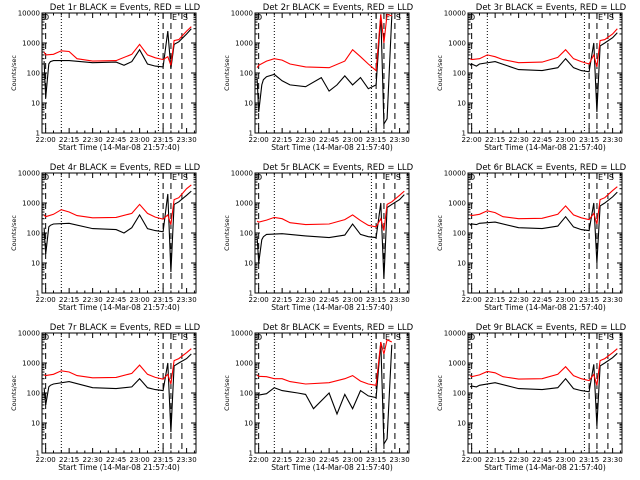  I want to click on chart-title: Det 1r BLACK = Events, RED = LLD, so click(125, 8).